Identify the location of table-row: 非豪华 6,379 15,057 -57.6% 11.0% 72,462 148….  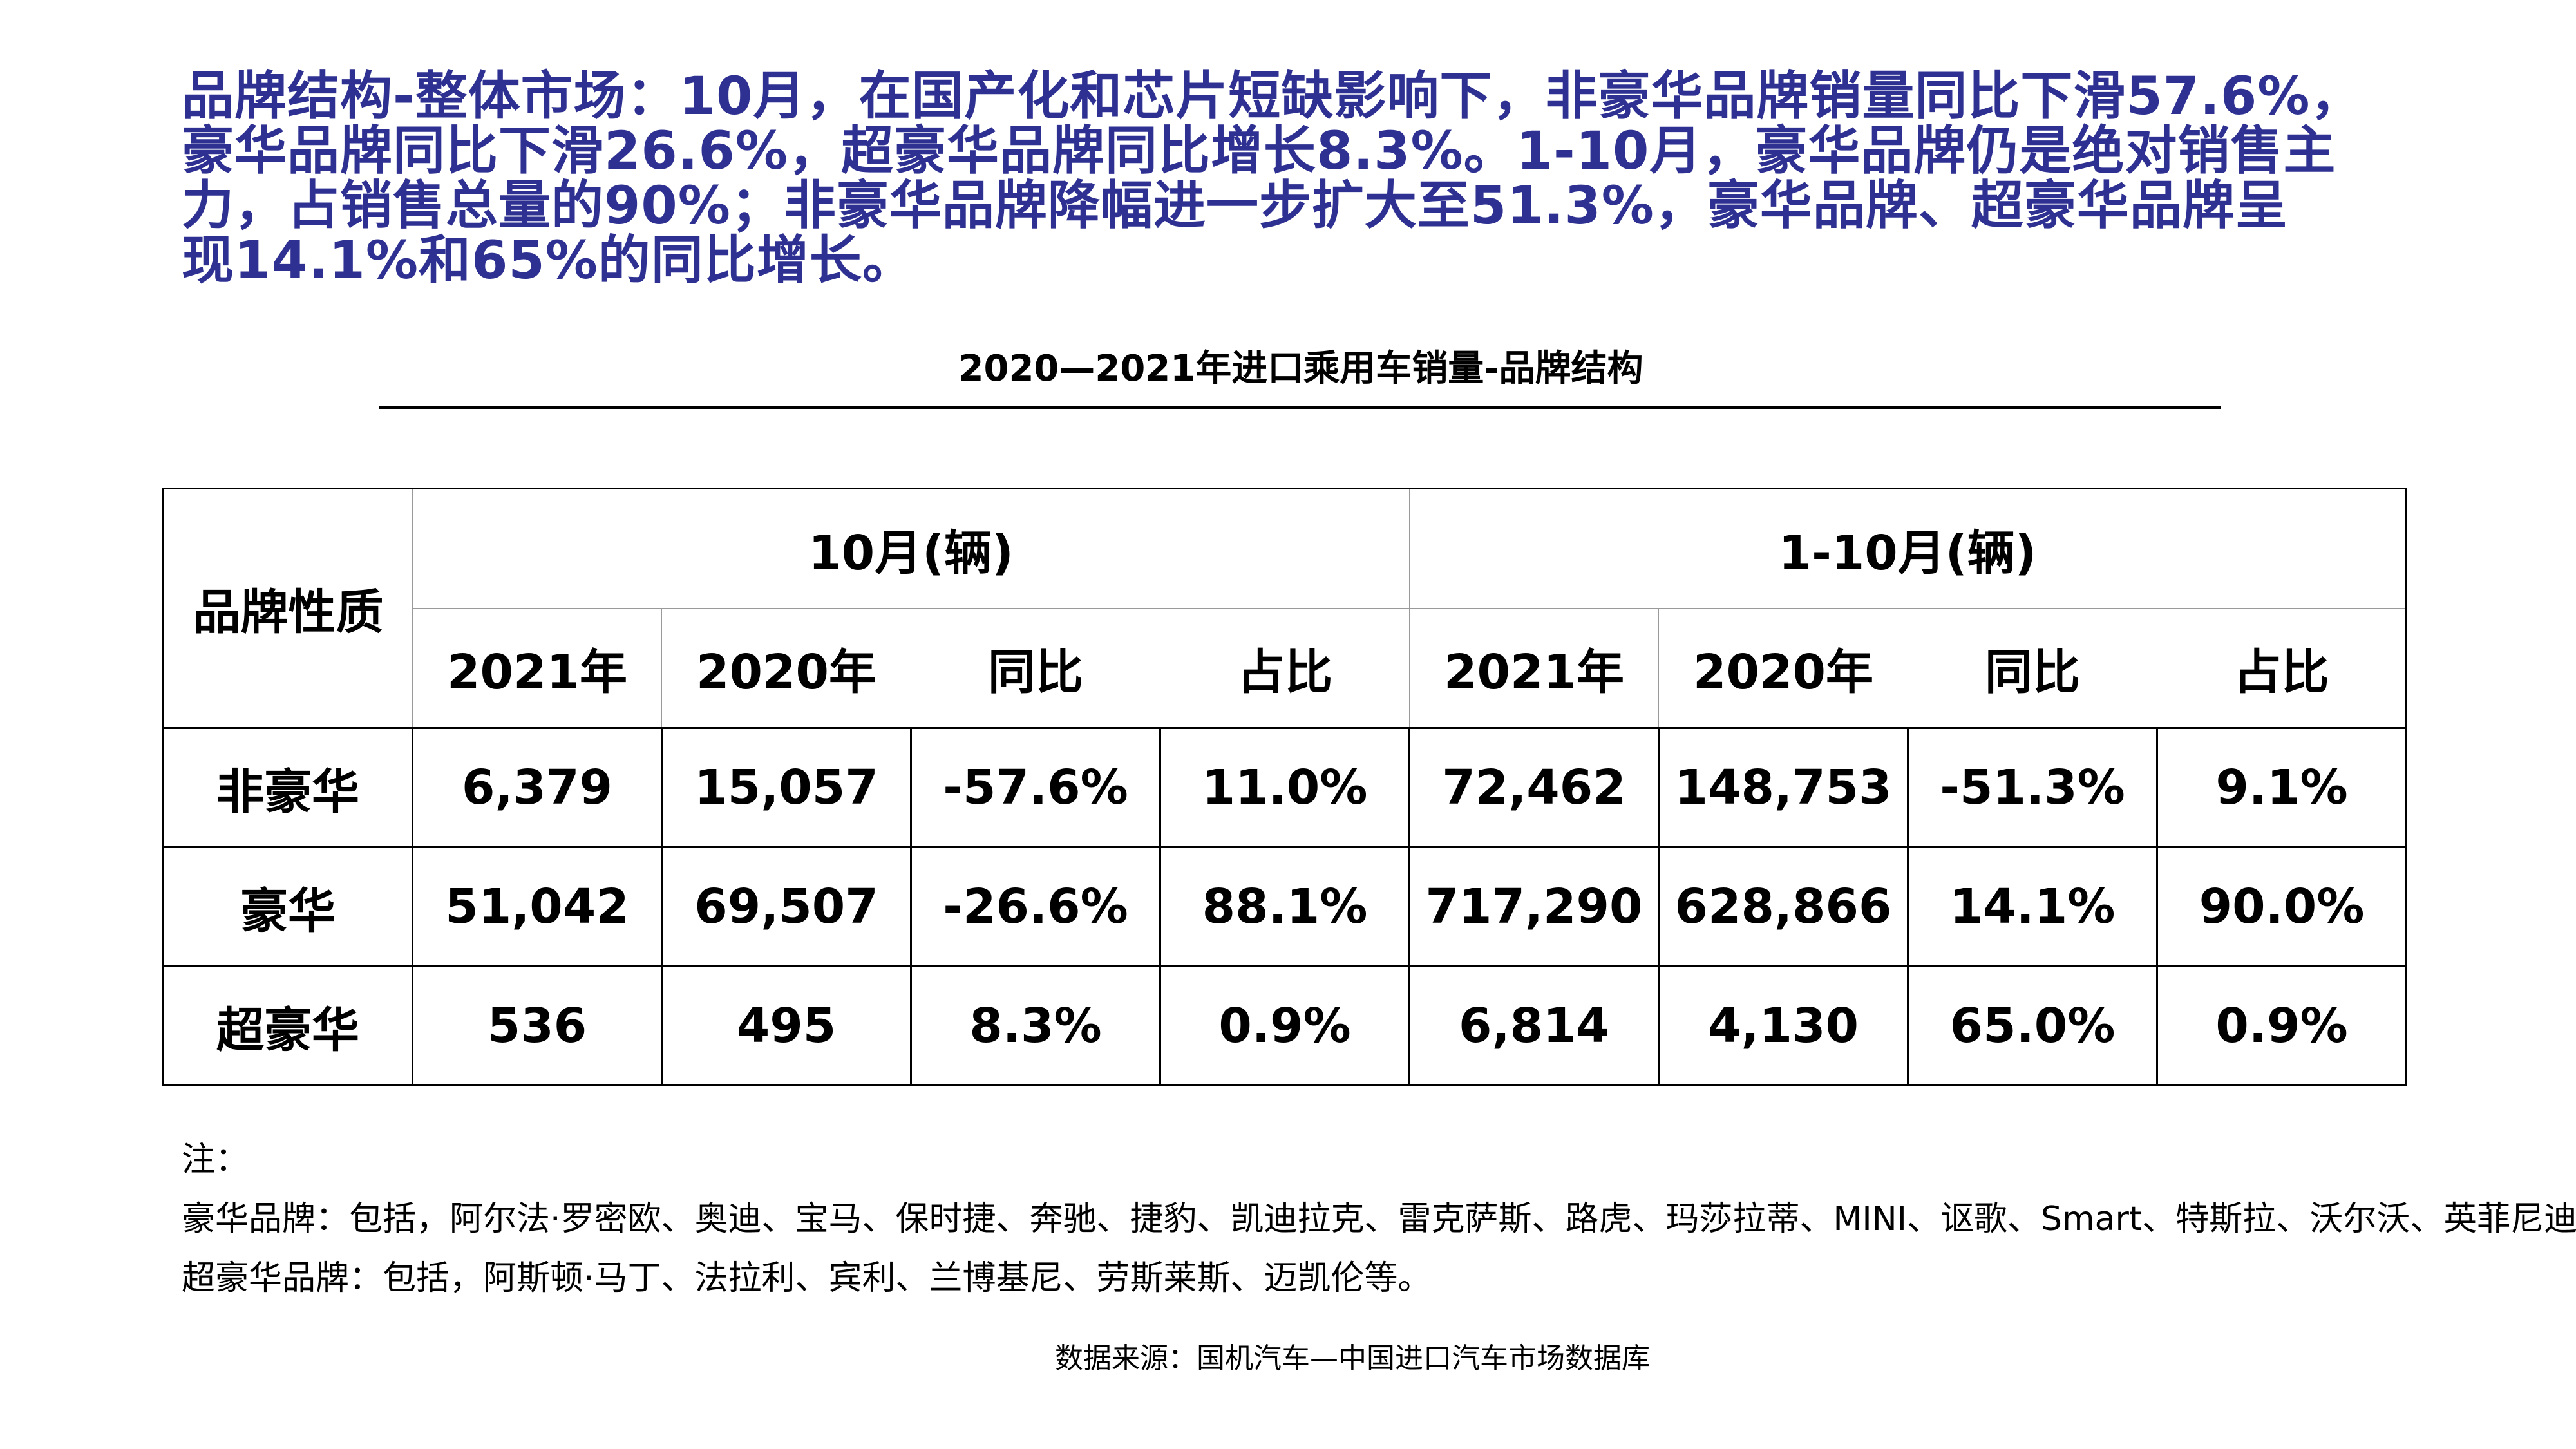
(1285, 787).